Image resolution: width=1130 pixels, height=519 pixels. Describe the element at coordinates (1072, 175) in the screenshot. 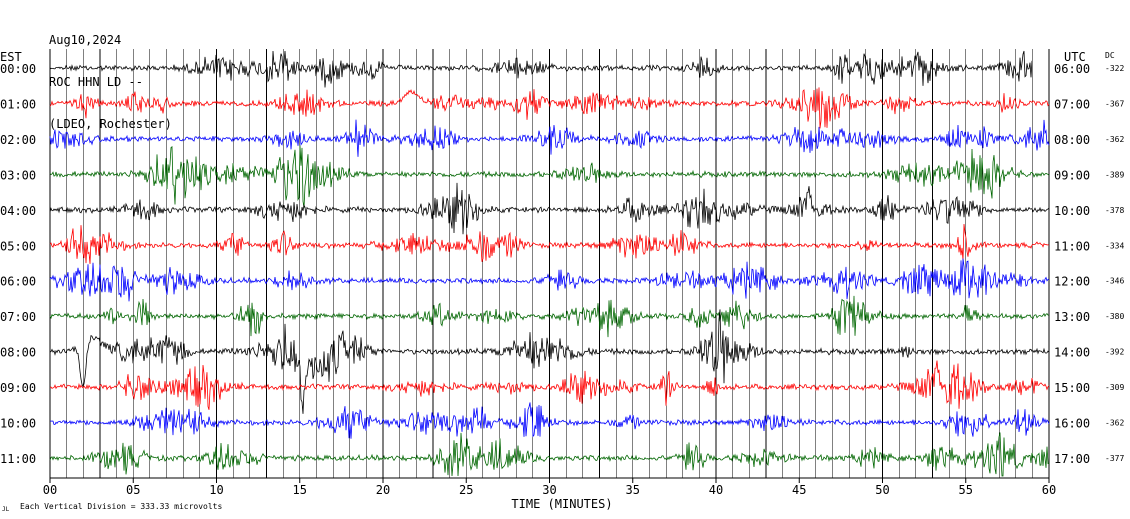

I see `utc-hour-label: 09:00` at that location.